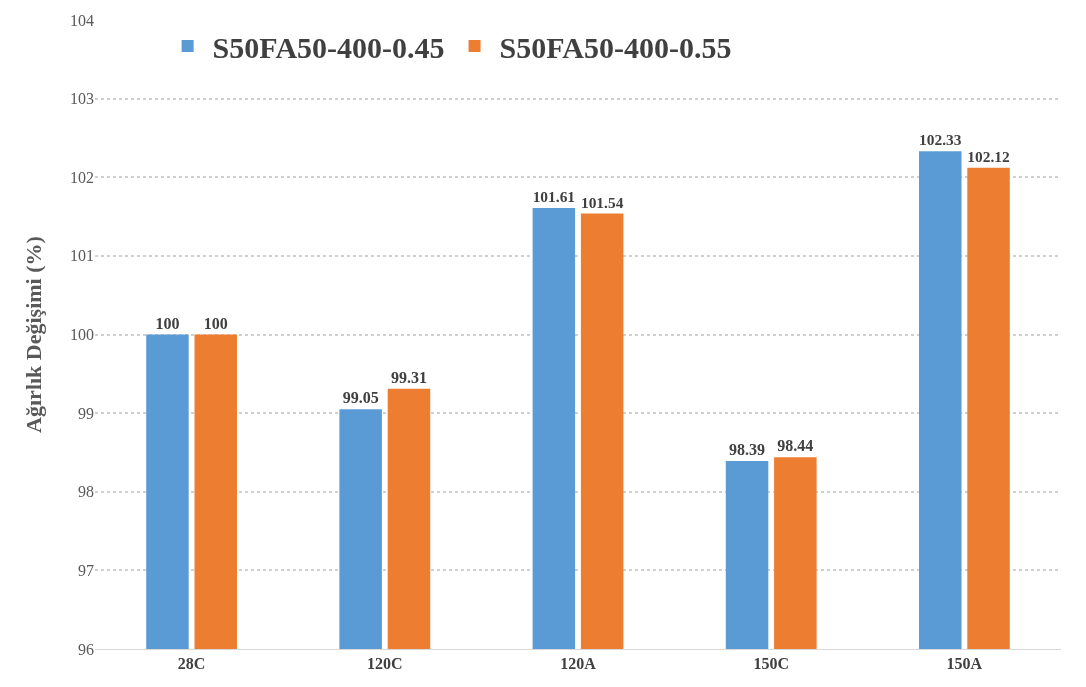 The image size is (1086, 687). What do you see at coordinates (82, 20) in the screenshot?
I see `y-tick-label: 104` at bounding box center [82, 20].